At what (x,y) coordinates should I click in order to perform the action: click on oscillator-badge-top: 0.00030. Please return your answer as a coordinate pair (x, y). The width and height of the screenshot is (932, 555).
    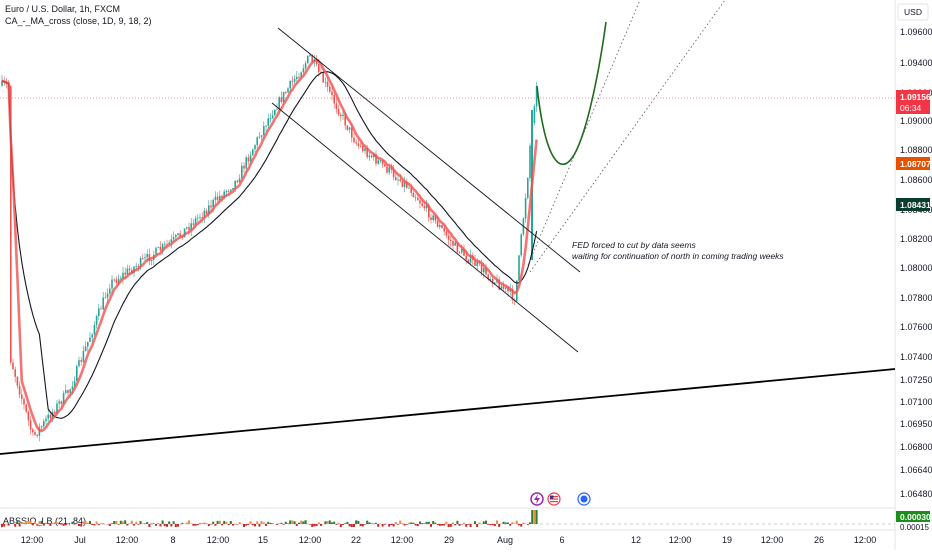
    Looking at the image, I should click on (913, 516).